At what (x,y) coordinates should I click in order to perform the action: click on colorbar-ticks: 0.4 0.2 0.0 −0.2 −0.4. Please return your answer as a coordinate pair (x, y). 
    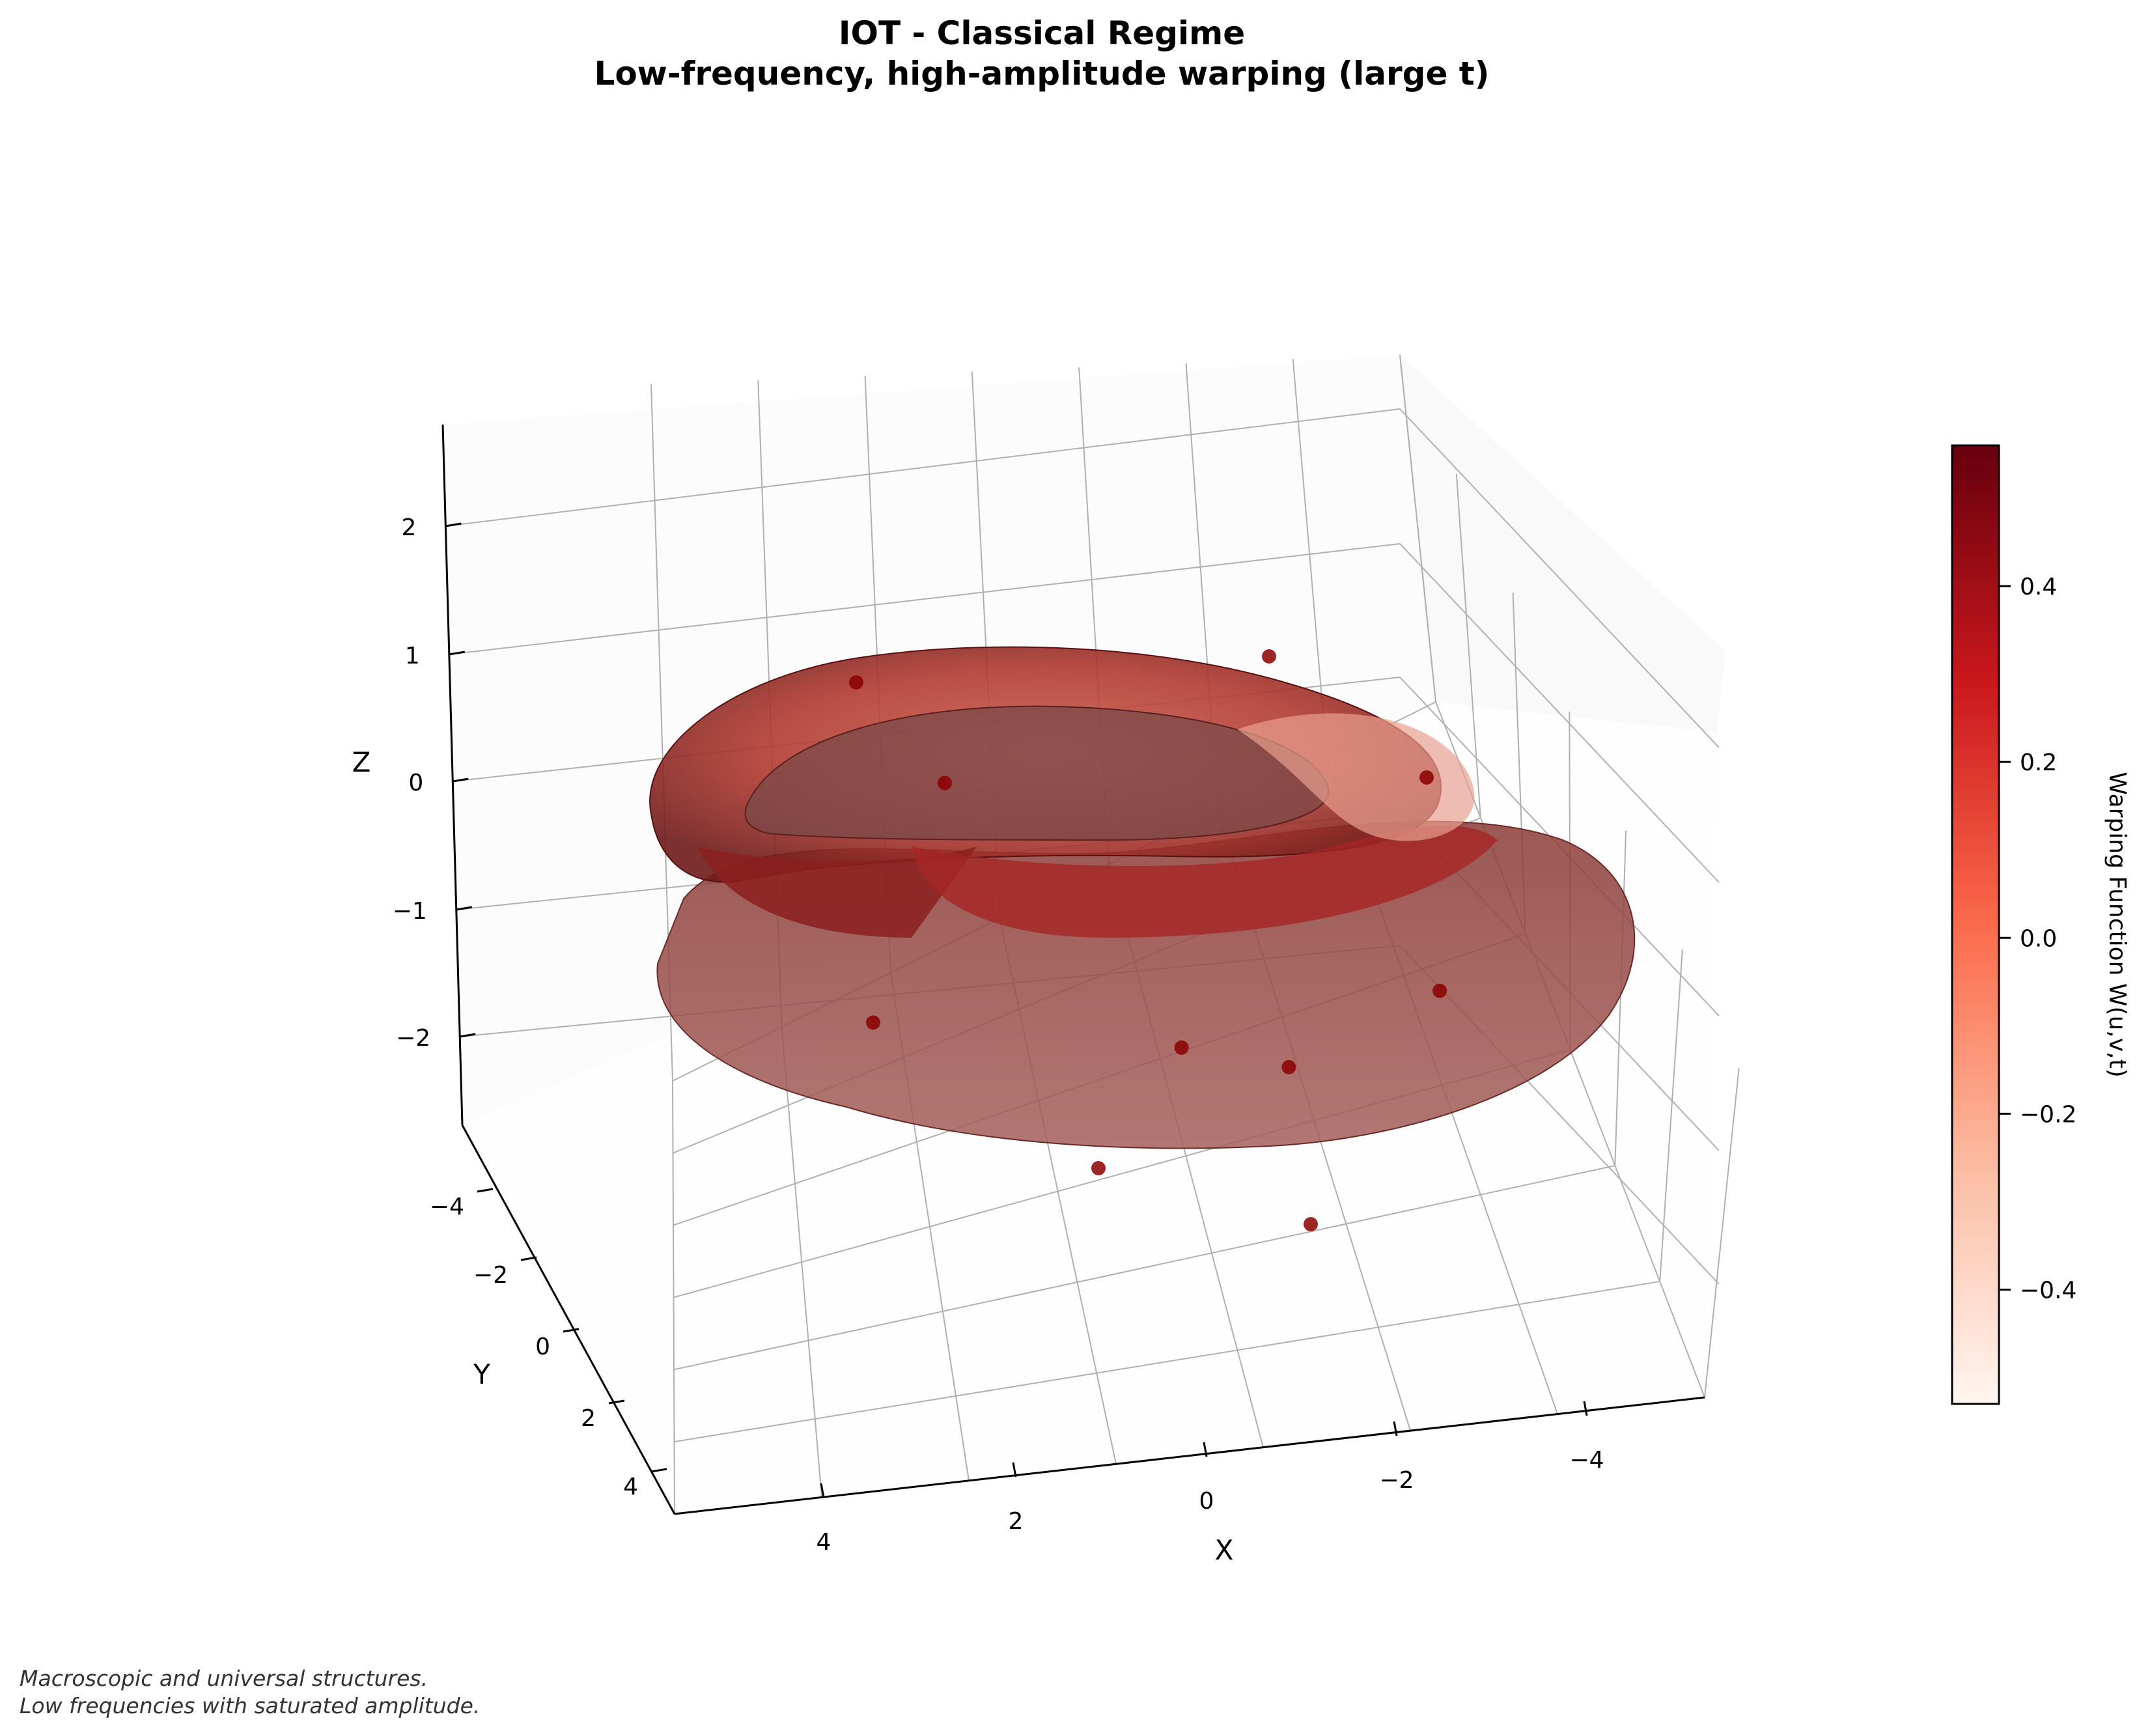
    Looking at the image, I should click on (2038, 939).